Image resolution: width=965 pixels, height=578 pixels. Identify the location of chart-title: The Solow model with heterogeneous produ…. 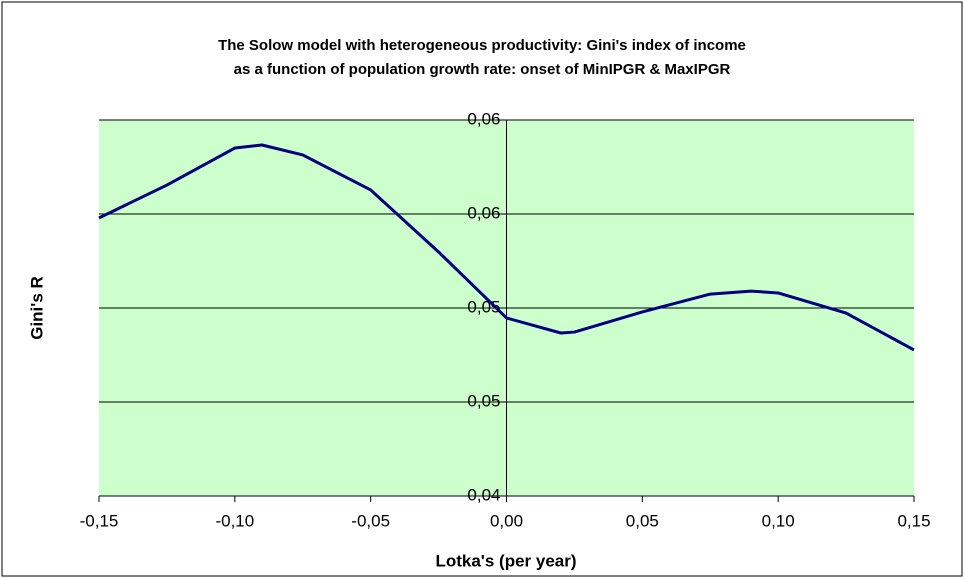
(482, 45).